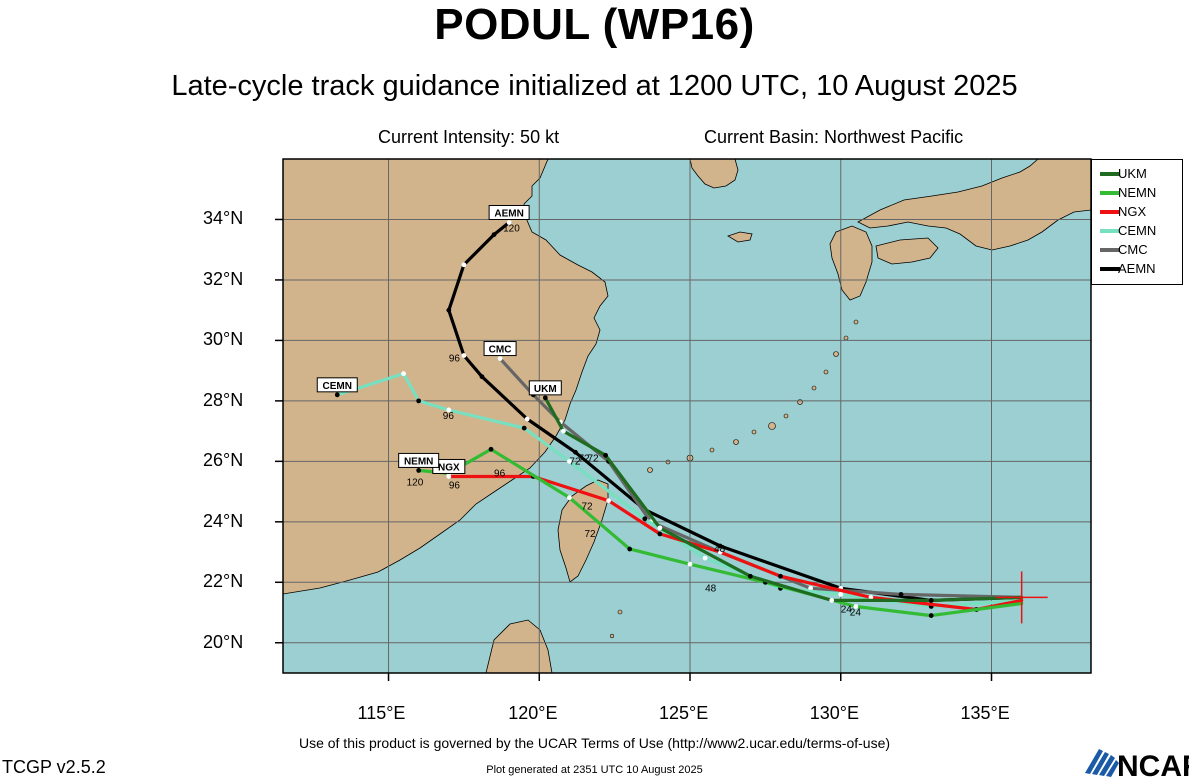 Image resolution: width=1189 pixels, height=780 pixels. I want to click on forecast-hour-label: 120, so click(415, 483).